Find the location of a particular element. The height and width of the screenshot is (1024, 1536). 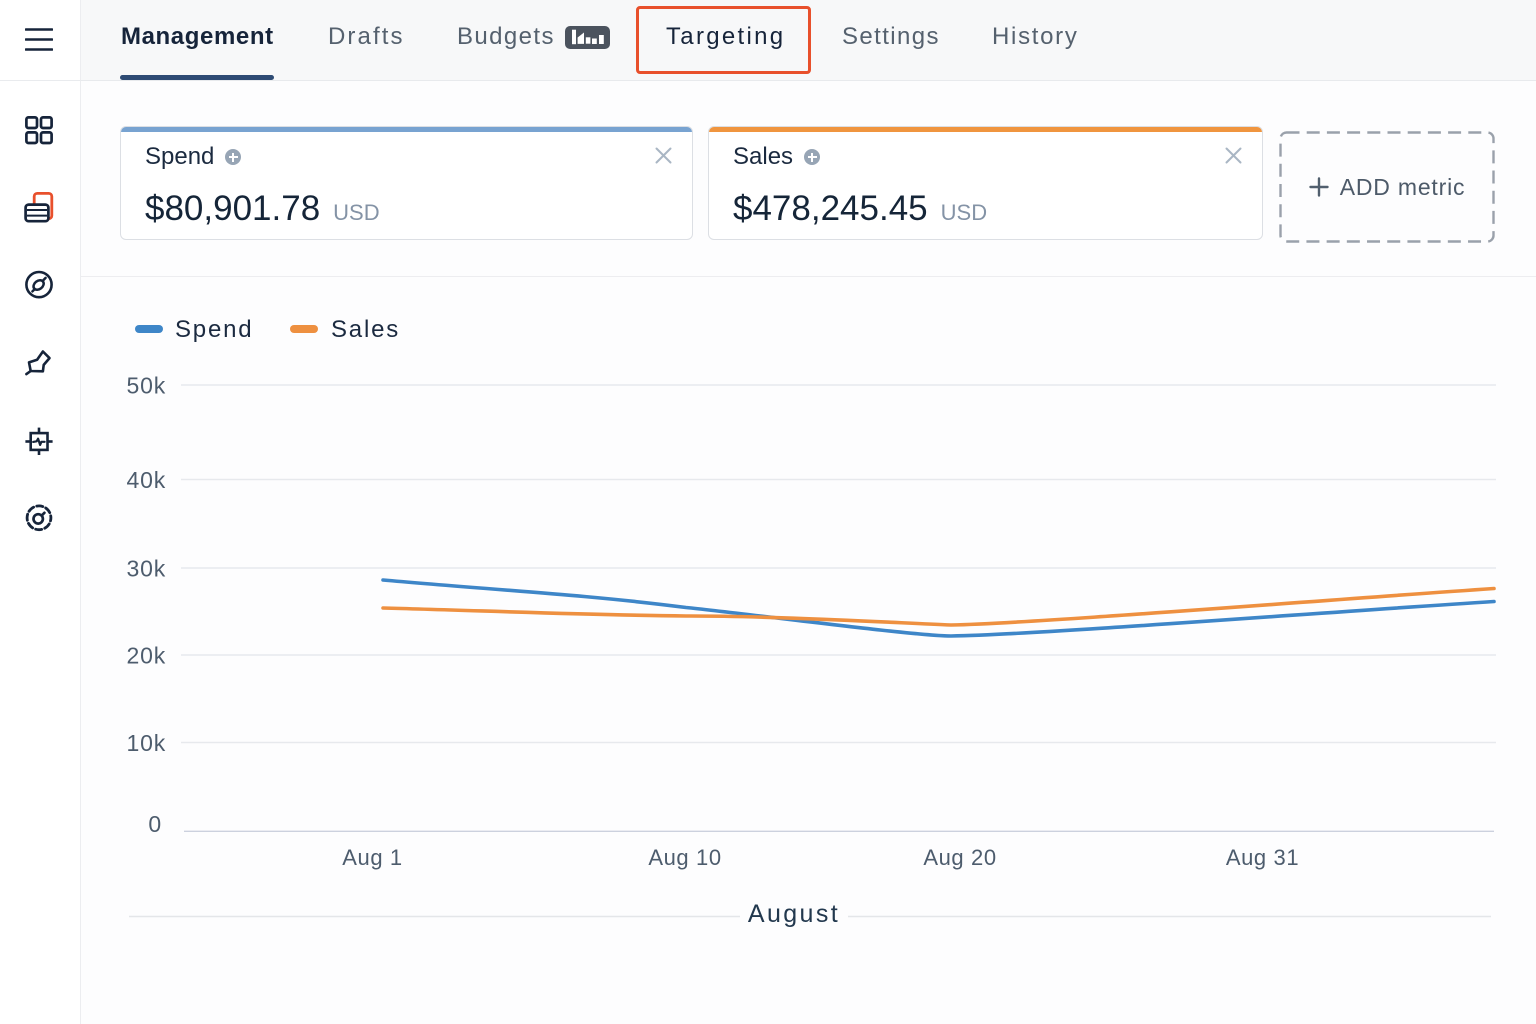

svg-text: 0 is located at coordinates (155, 824).